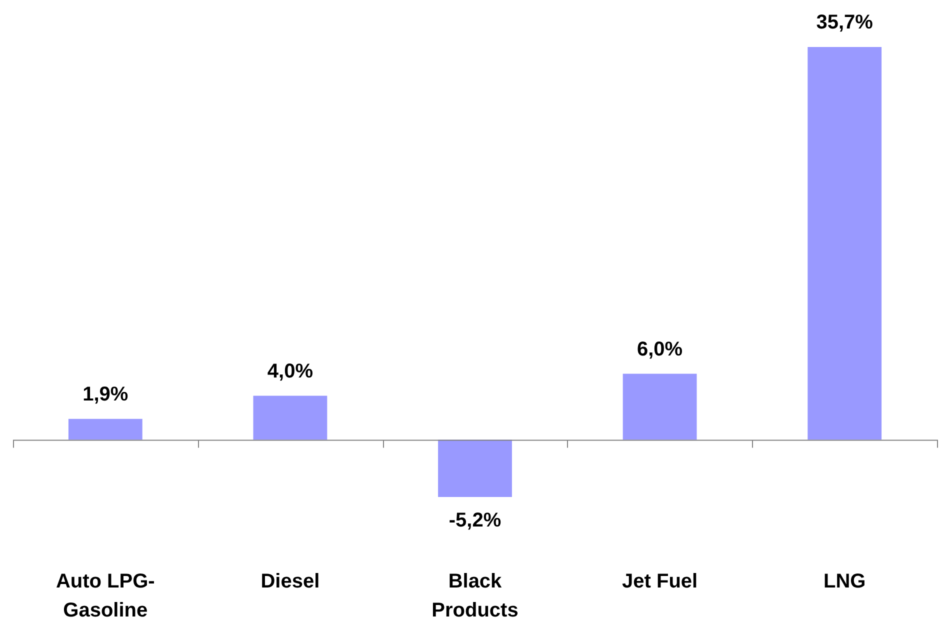 This screenshot has width=942, height=626. I want to click on data-label: 35,7%, so click(845, 23).